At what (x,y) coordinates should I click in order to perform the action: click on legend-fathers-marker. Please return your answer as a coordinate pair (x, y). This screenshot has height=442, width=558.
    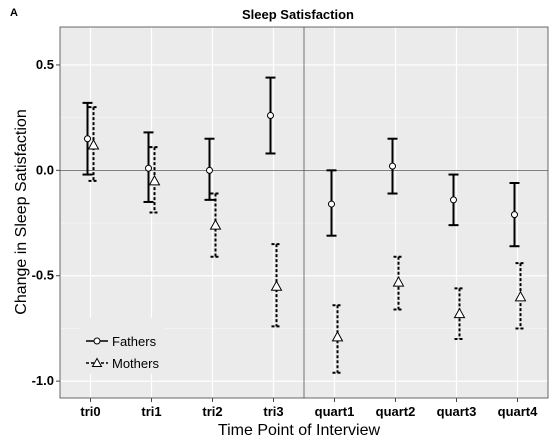
    Looking at the image, I should click on (97, 341).